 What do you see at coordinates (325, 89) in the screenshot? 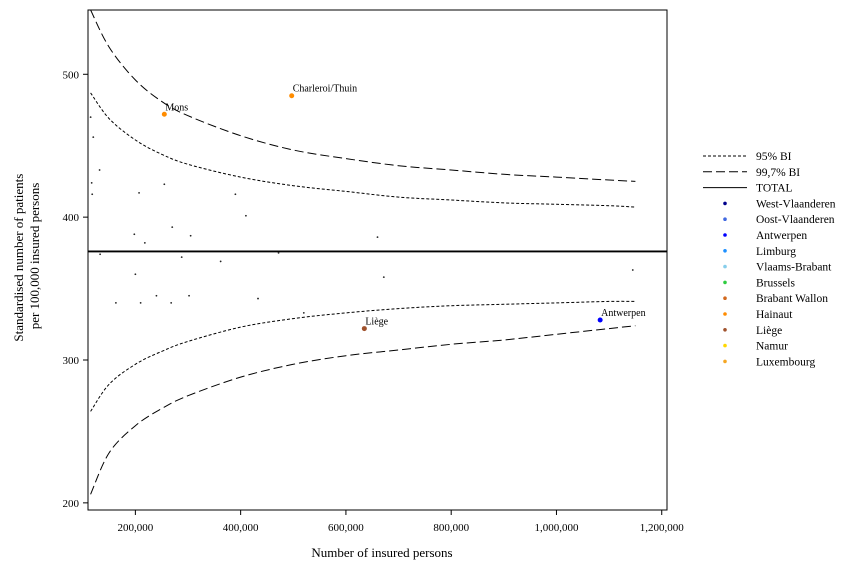
I see `point-label-charleroi-thuin: Charleroi/Thuin` at bounding box center [325, 89].